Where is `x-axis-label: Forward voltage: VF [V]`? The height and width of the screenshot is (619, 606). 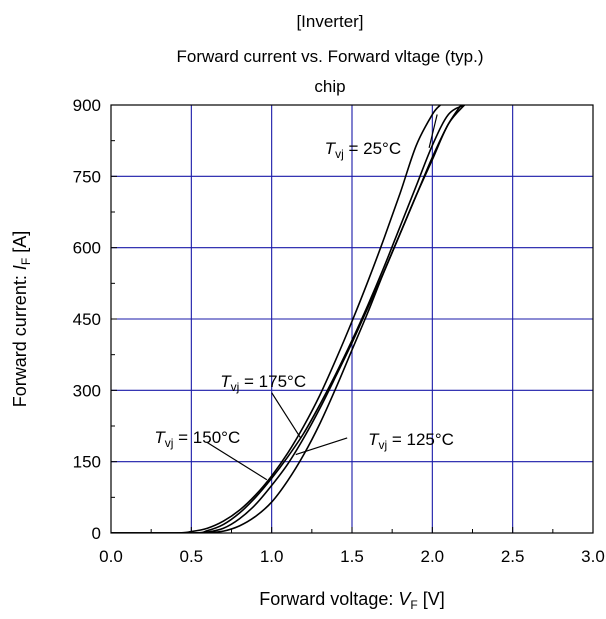 x-axis-label: Forward voltage: VF [V] is located at coordinates (351, 600).